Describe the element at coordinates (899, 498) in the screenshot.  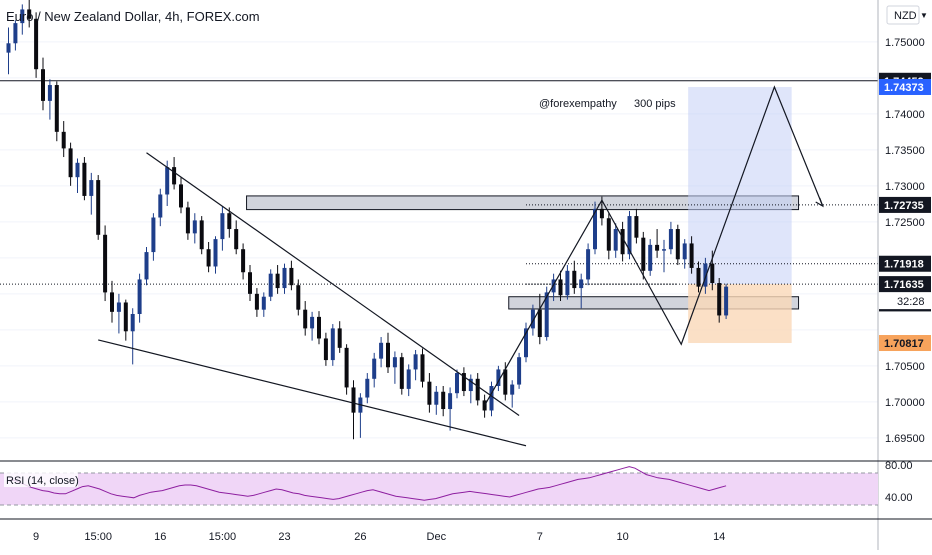
I see `rsi-tick-label: 40.00` at that location.